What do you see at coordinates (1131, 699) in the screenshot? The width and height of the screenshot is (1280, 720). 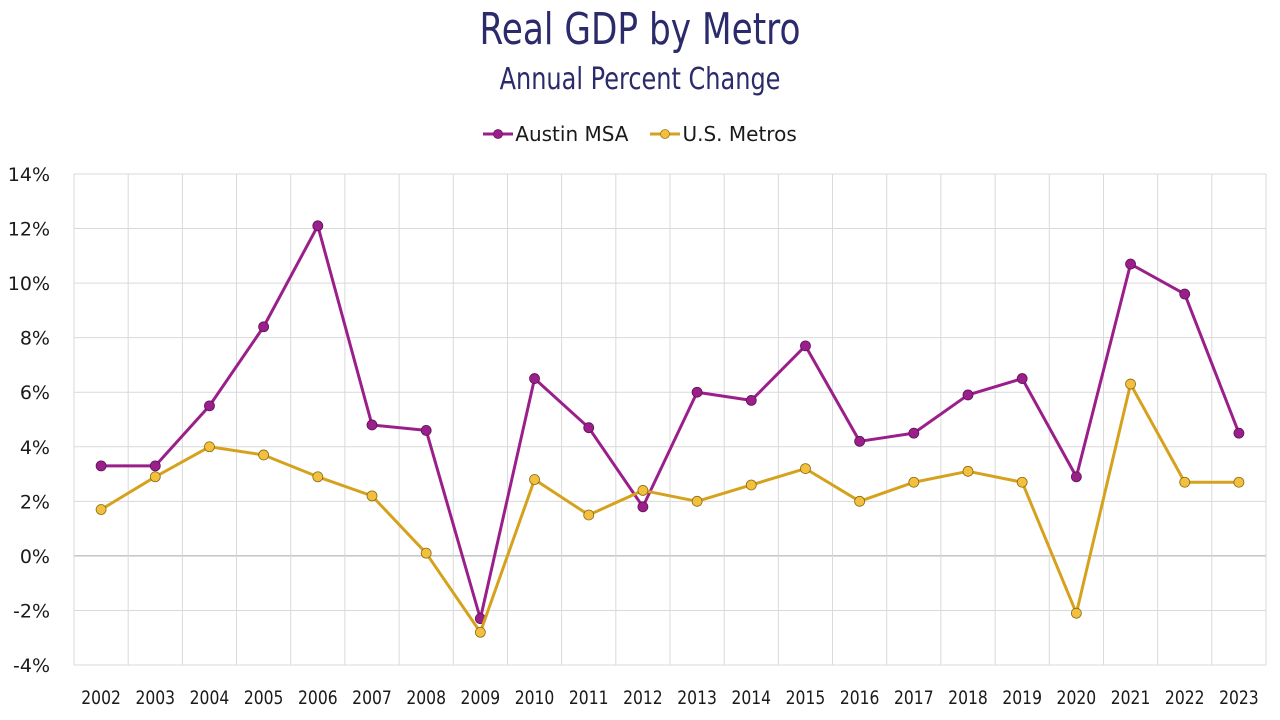 I see `x-tick-label: 2021` at bounding box center [1131, 699].